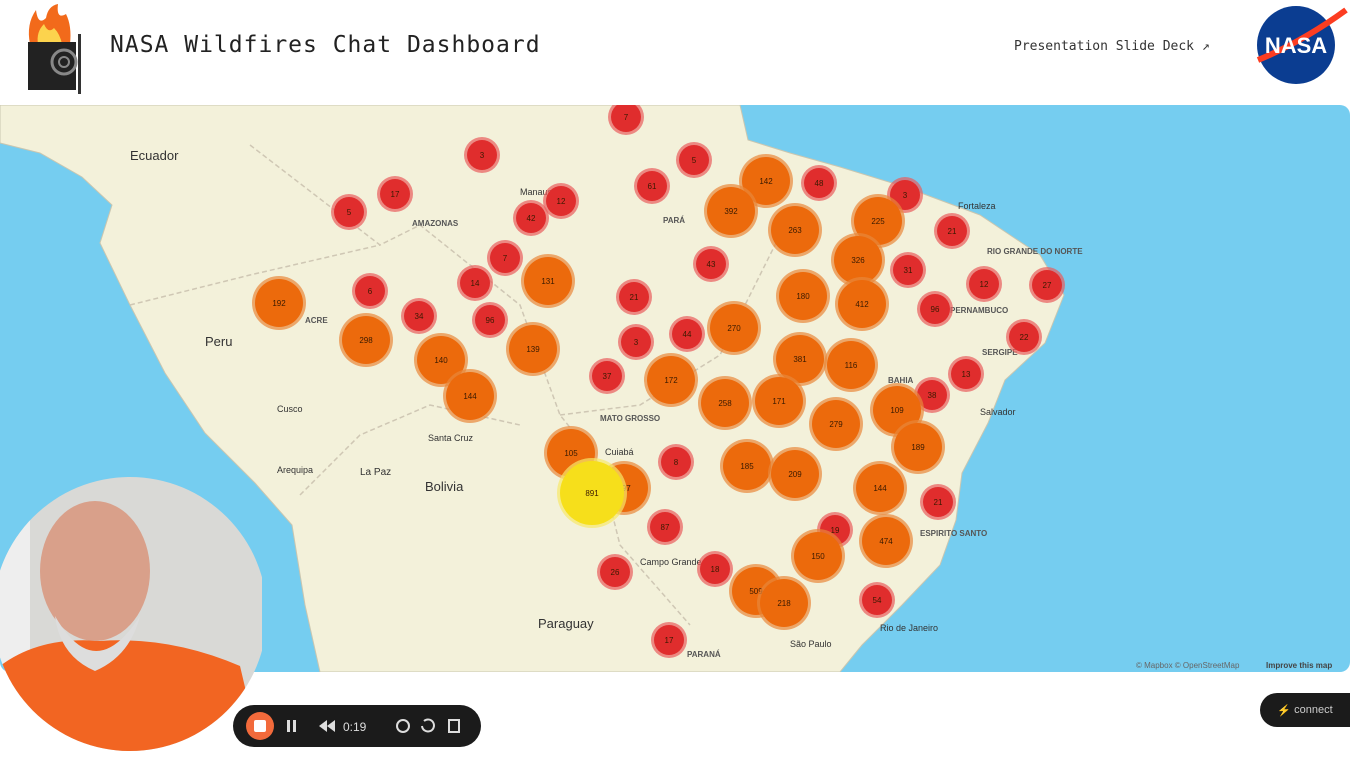 The height and width of the screenshot is (759, 1350). I want to click on cluster-count: 142, so click(766, 181).